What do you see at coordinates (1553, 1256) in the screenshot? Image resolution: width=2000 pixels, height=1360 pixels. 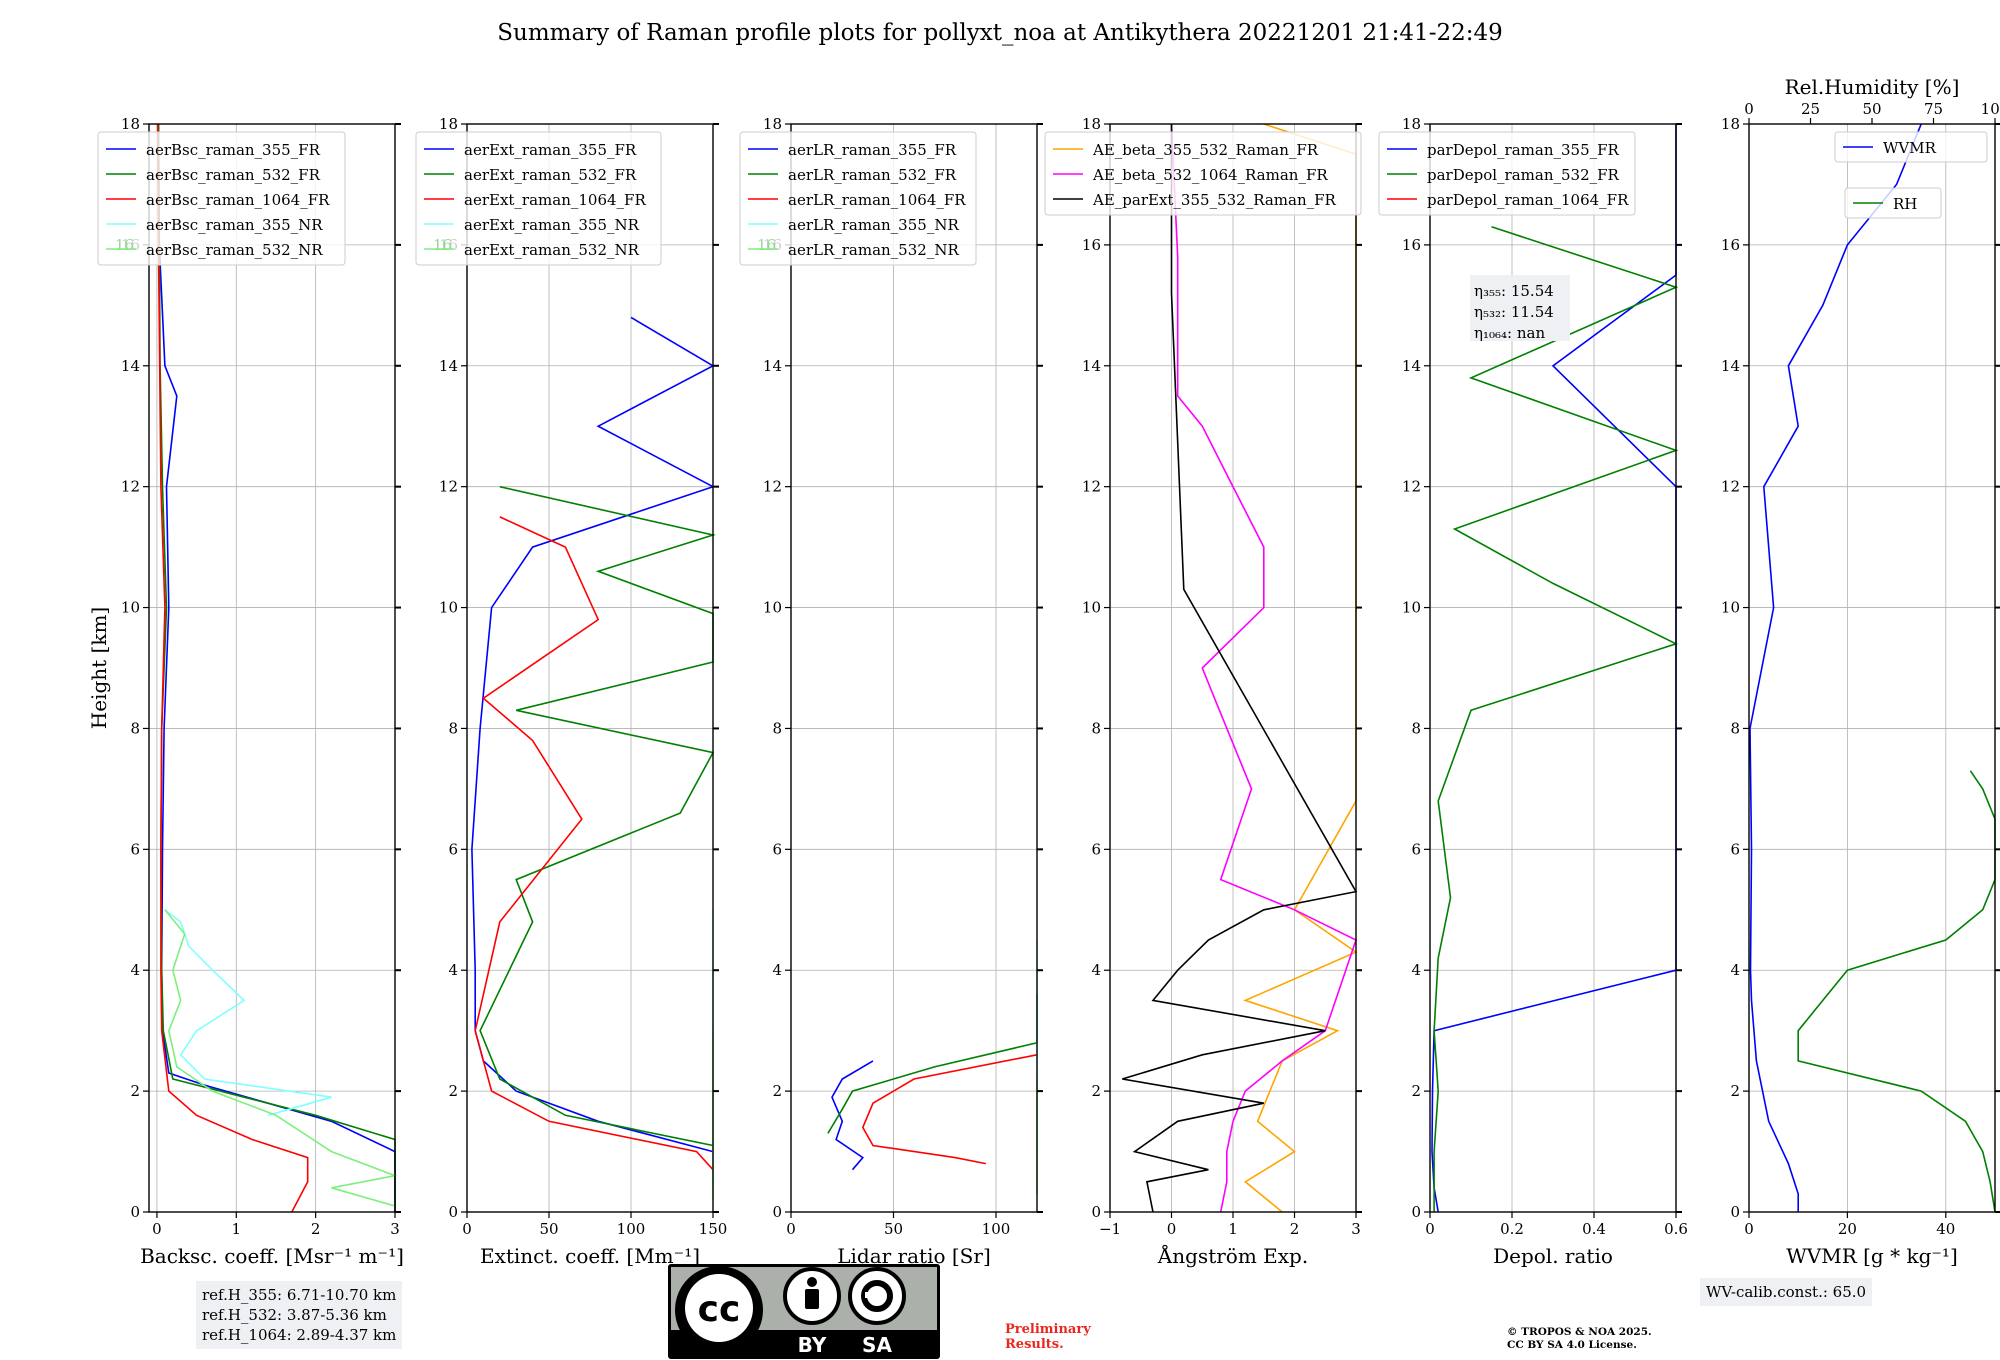 I see `x-axis-label: Depol. ratio` at bounding box center [1553, 1256].